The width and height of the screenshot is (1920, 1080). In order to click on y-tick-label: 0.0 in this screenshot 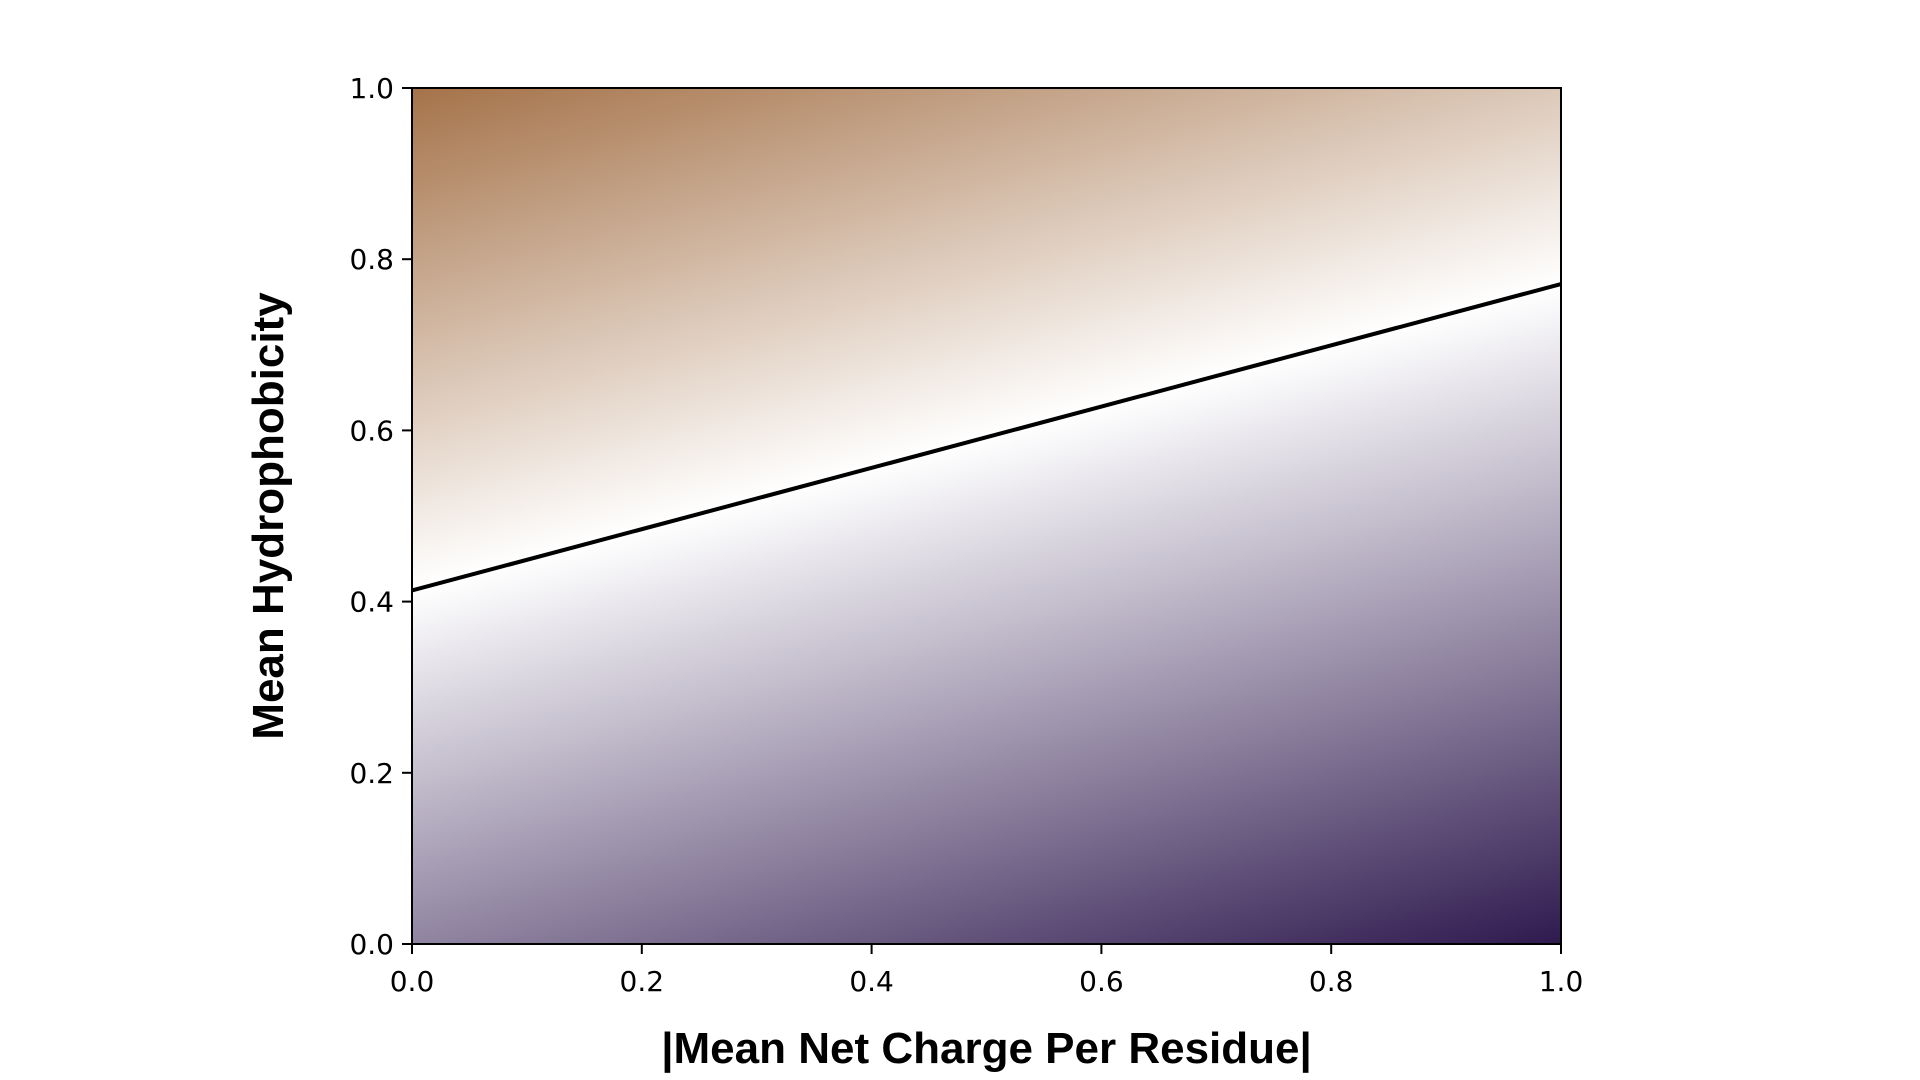, I will do `click(371, 944)`.